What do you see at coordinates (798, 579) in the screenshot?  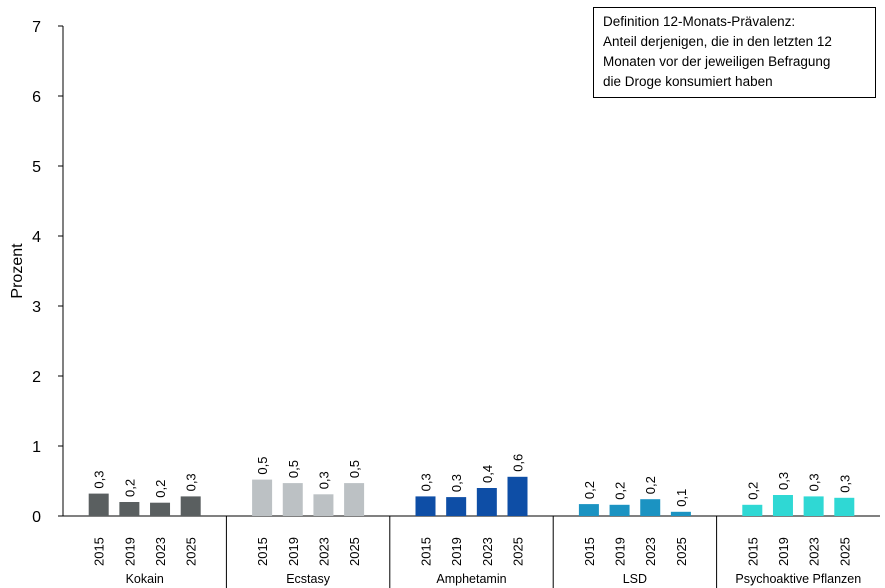 I see `category-label: Psychoaktive Pflanzen` at bounding box center [798, 579].